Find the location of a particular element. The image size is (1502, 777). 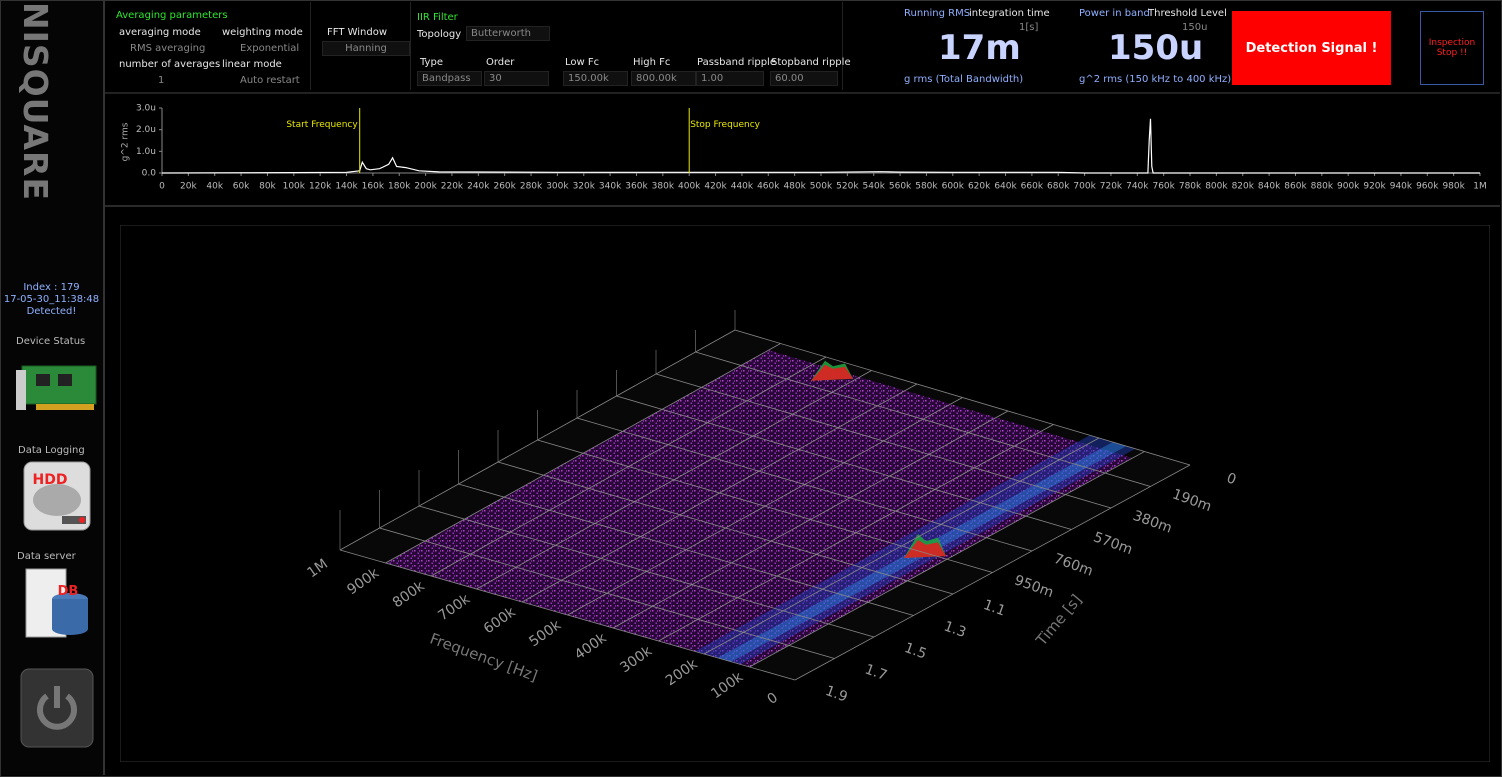

y-tick-label: 190m is located at coordinates (1191, 500).